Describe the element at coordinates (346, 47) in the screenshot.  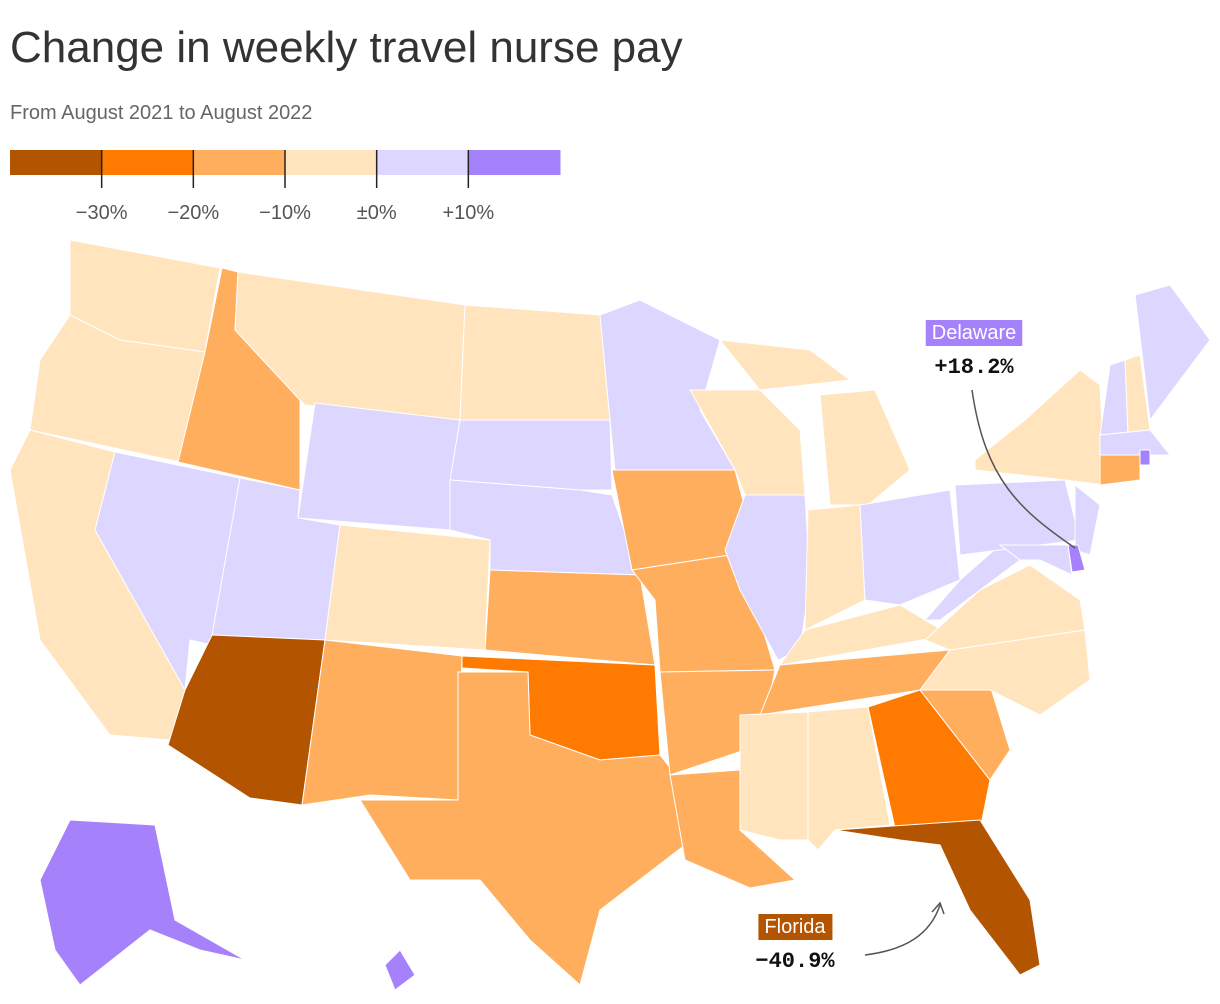
I see `title: Change in weekly travel nurse pay` at that location.